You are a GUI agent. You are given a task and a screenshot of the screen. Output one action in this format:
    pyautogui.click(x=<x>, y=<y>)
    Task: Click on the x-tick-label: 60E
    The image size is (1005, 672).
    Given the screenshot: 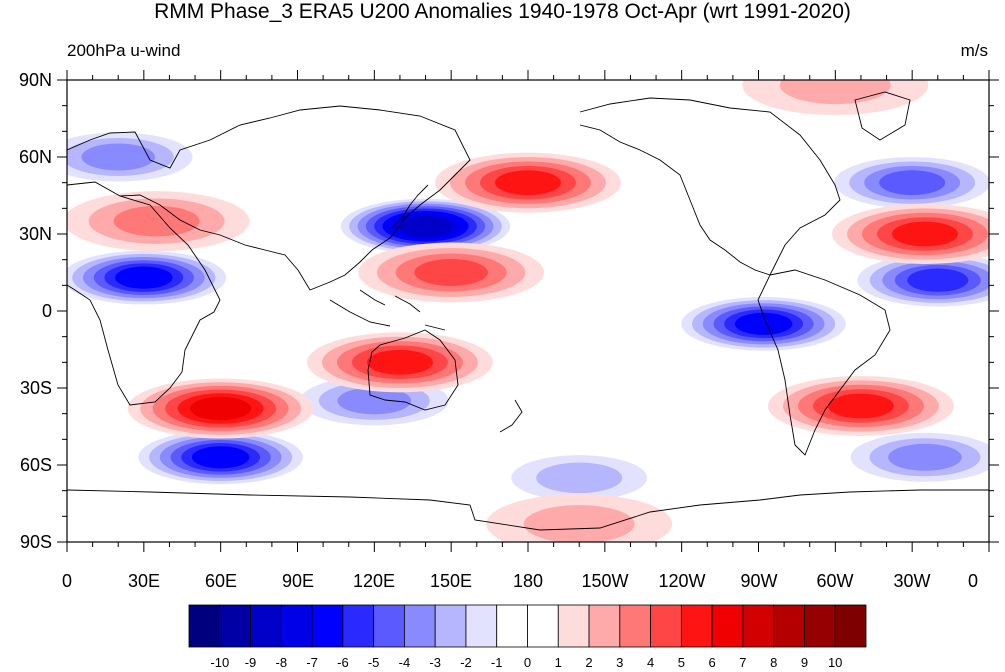 What is the action you would take?
    pyautogui.click(x=221, y=581)
    